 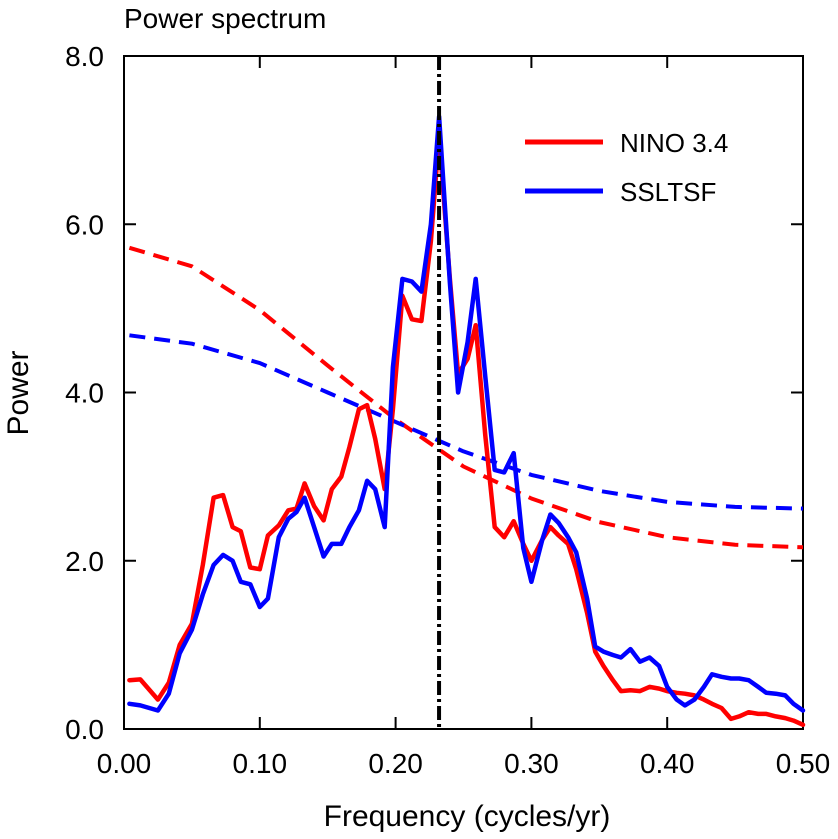 I want to click on x-tick-label: 0.20, so click(x=395, y=763).